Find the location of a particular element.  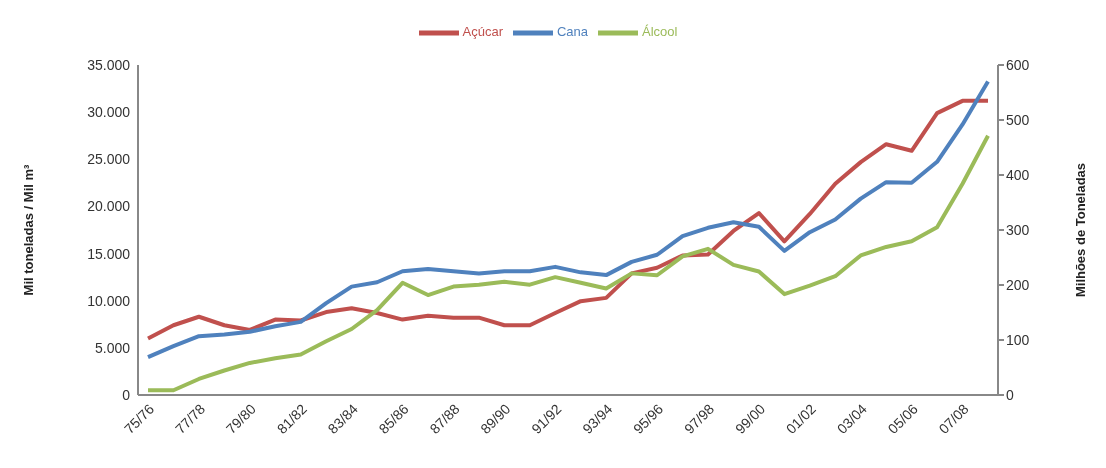

y2-tick-label: 200 is located at coordinates (1018, 284).